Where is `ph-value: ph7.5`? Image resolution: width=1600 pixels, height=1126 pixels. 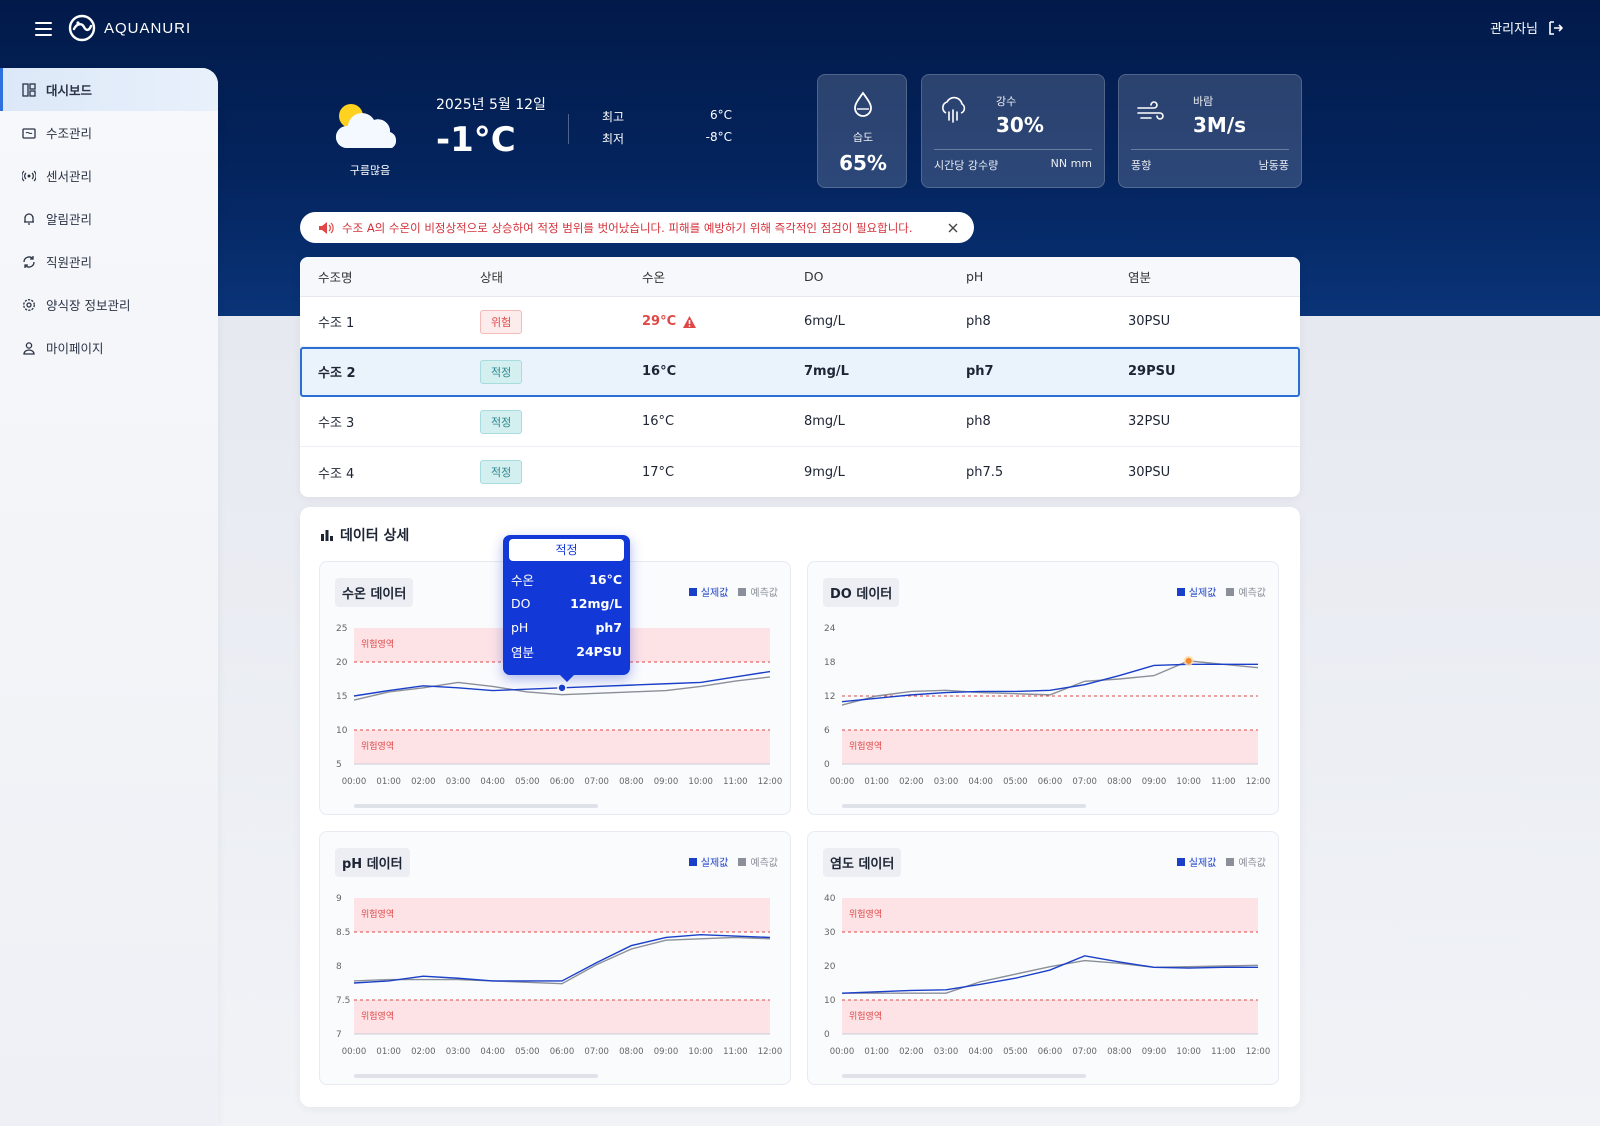
ph-value: ph7.5 is located at coordinates (985, 472).